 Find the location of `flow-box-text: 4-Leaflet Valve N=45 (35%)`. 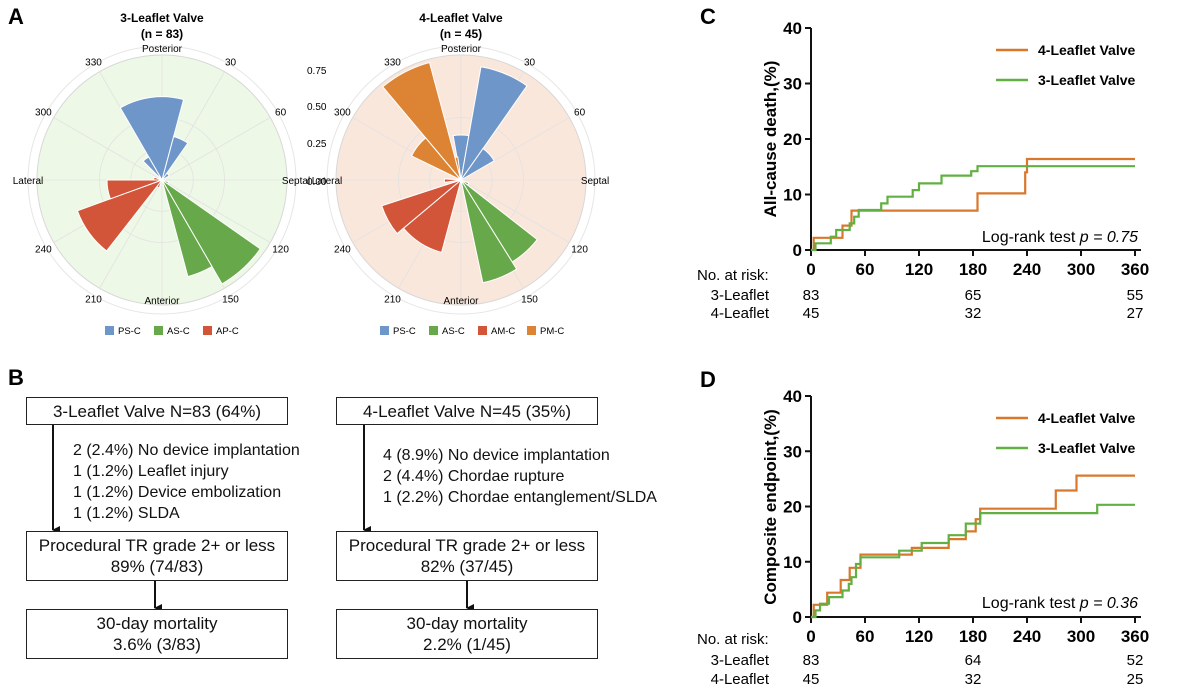

flow-box-text: 4-Leaflet Valve N=45 (35%) is located at coordinates (467, 411).